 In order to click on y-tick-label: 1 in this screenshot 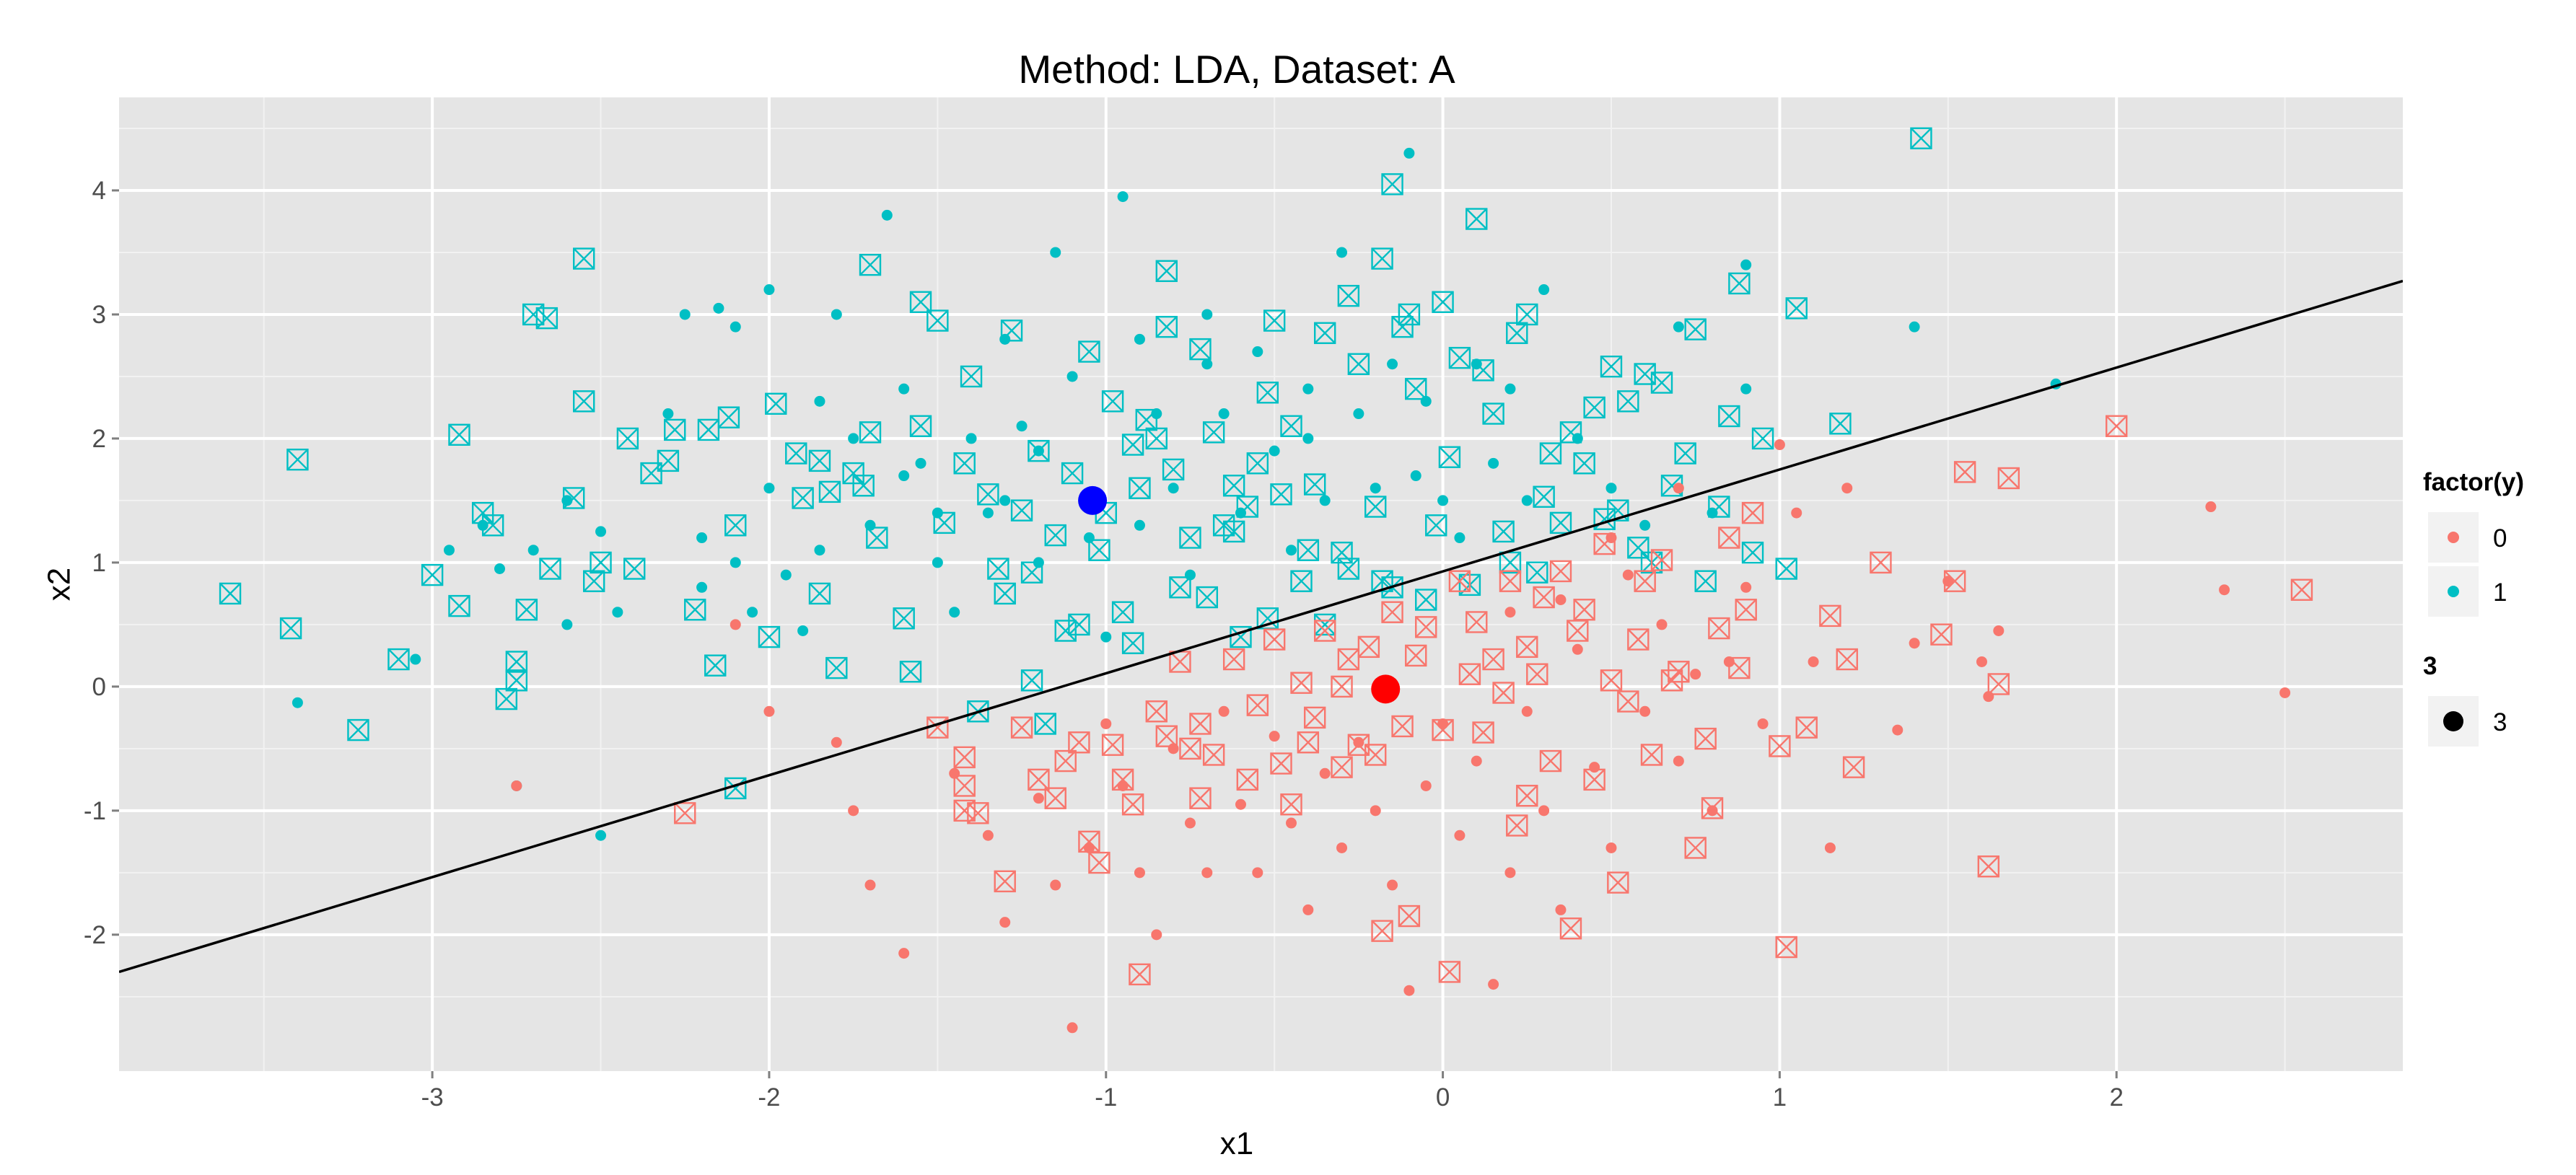, I will do `click(99, 563)`.